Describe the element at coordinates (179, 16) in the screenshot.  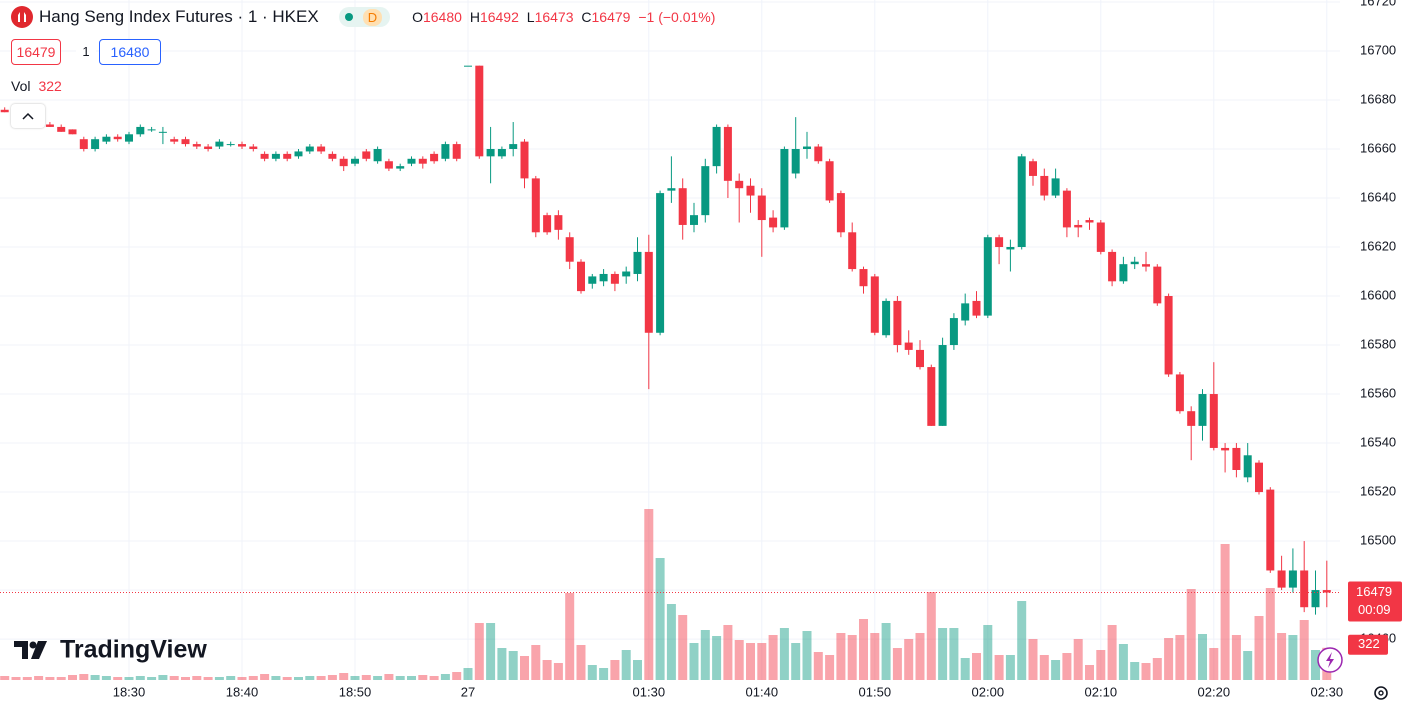
I see `symbol-title: Hang Seng Index Futures · 1 · HKEX` at that location.